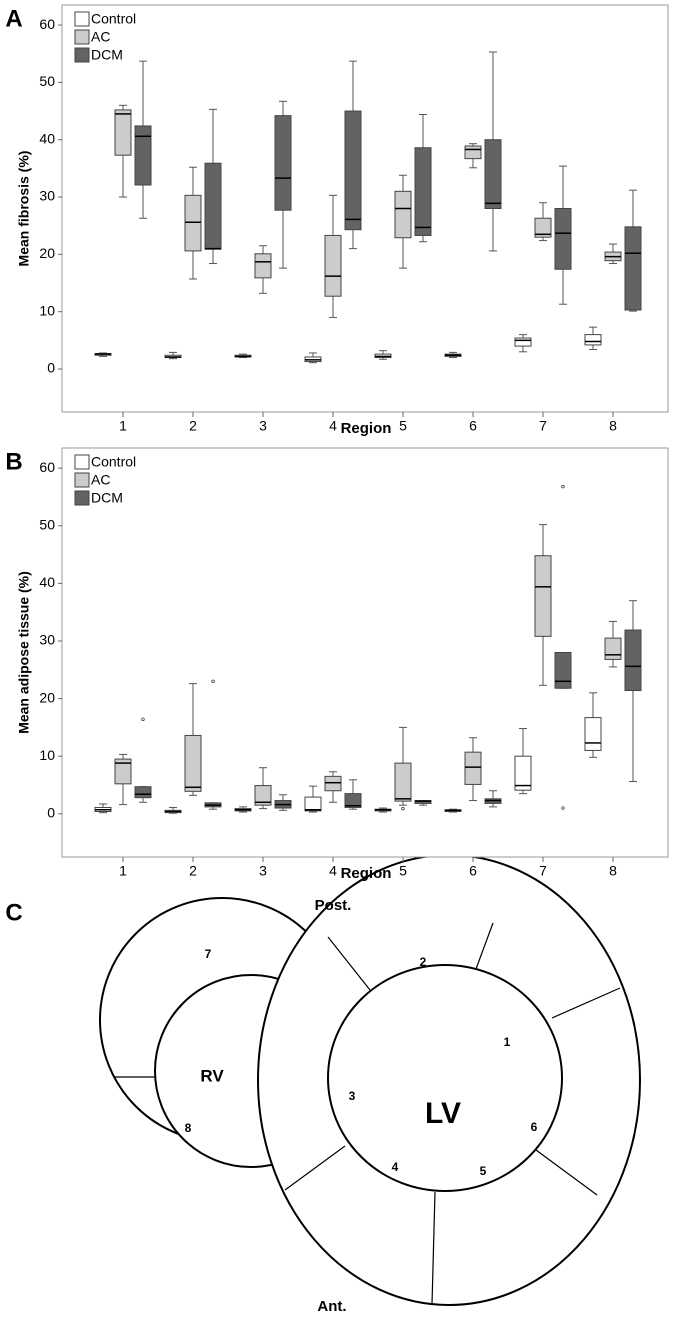 This screenshot has height=1321, width=675. I want to click on y-axis-label: Mean adipose tissue (%), so click(24, 652).